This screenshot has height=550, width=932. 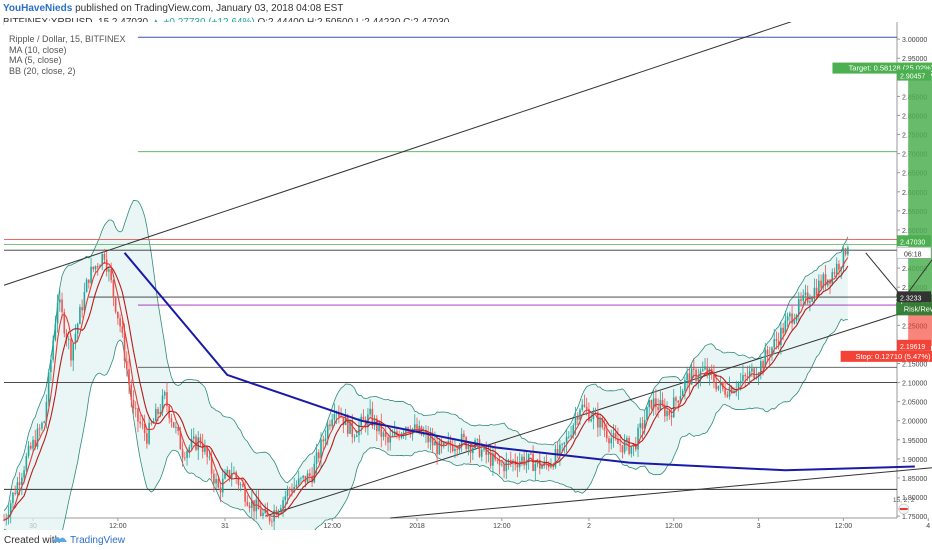 I want to click on countdown-label: 06:18, so click(x=913, y=254).